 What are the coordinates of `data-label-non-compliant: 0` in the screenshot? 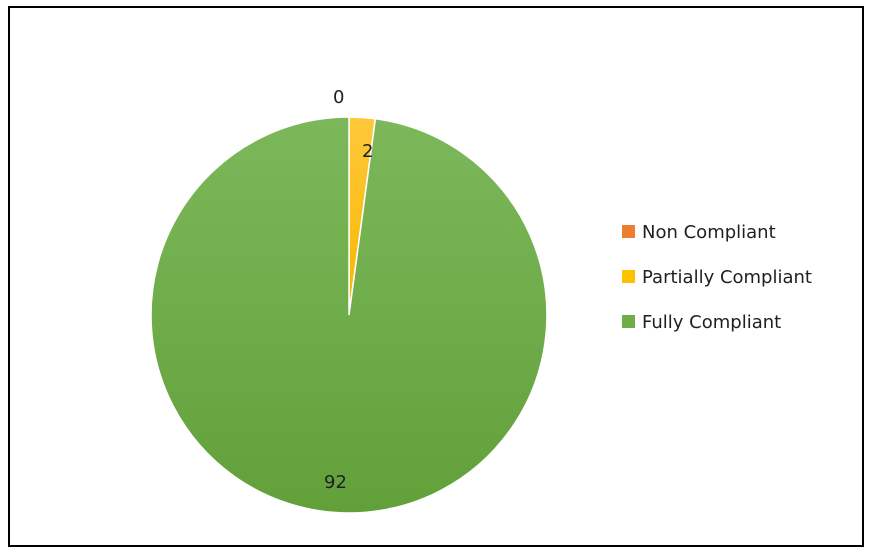 It's located at (338, 97).